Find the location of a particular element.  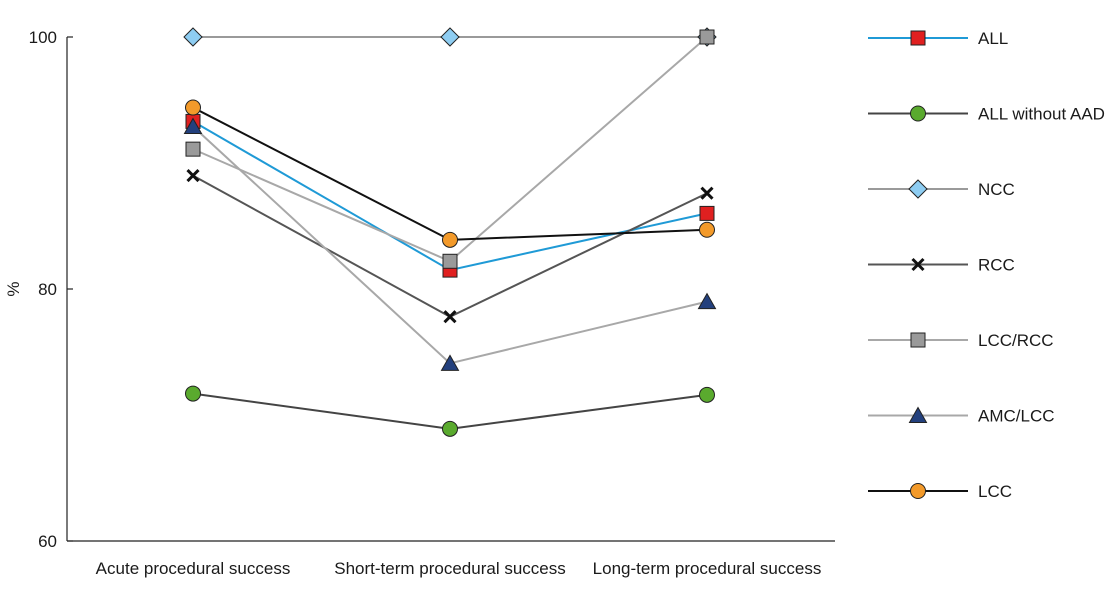

x-tick-label: Acute procedural success is located at coordinates (193, 568).